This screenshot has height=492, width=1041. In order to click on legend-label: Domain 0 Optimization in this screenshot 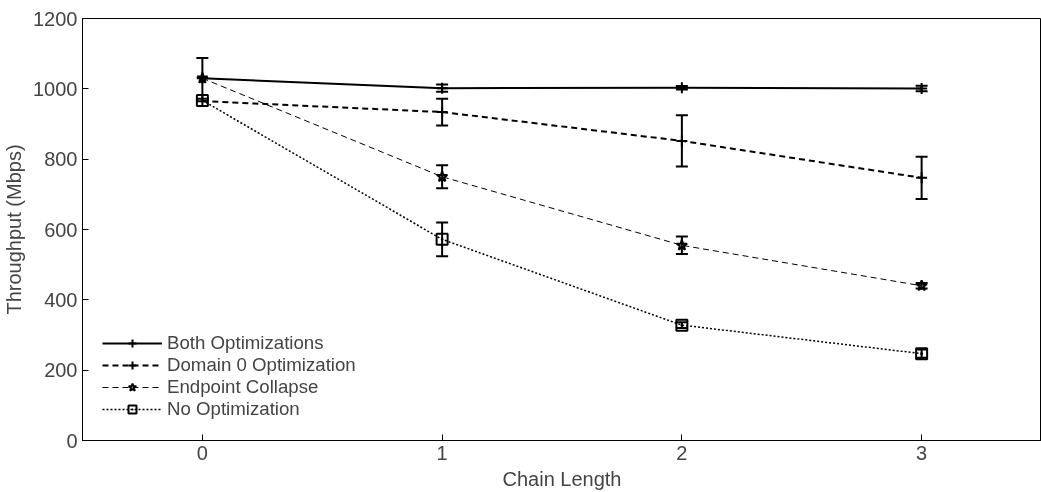, I will do `click(261, 365)`.